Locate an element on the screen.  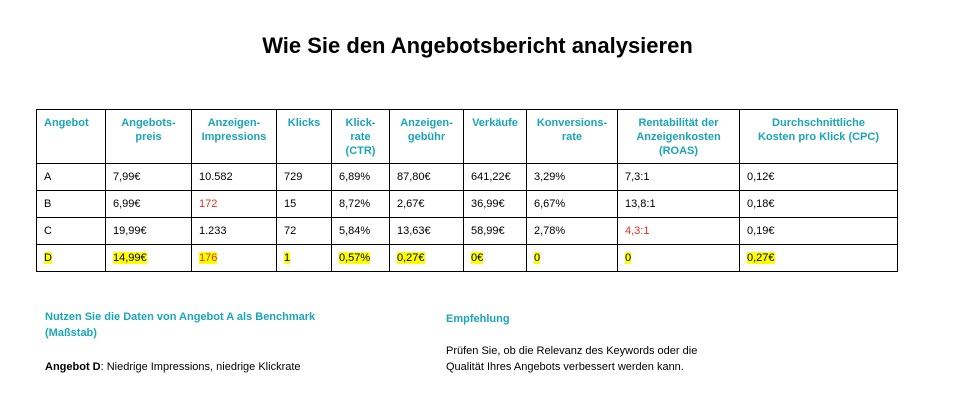
table-cell: 172 is located at coordinates (234, 204).